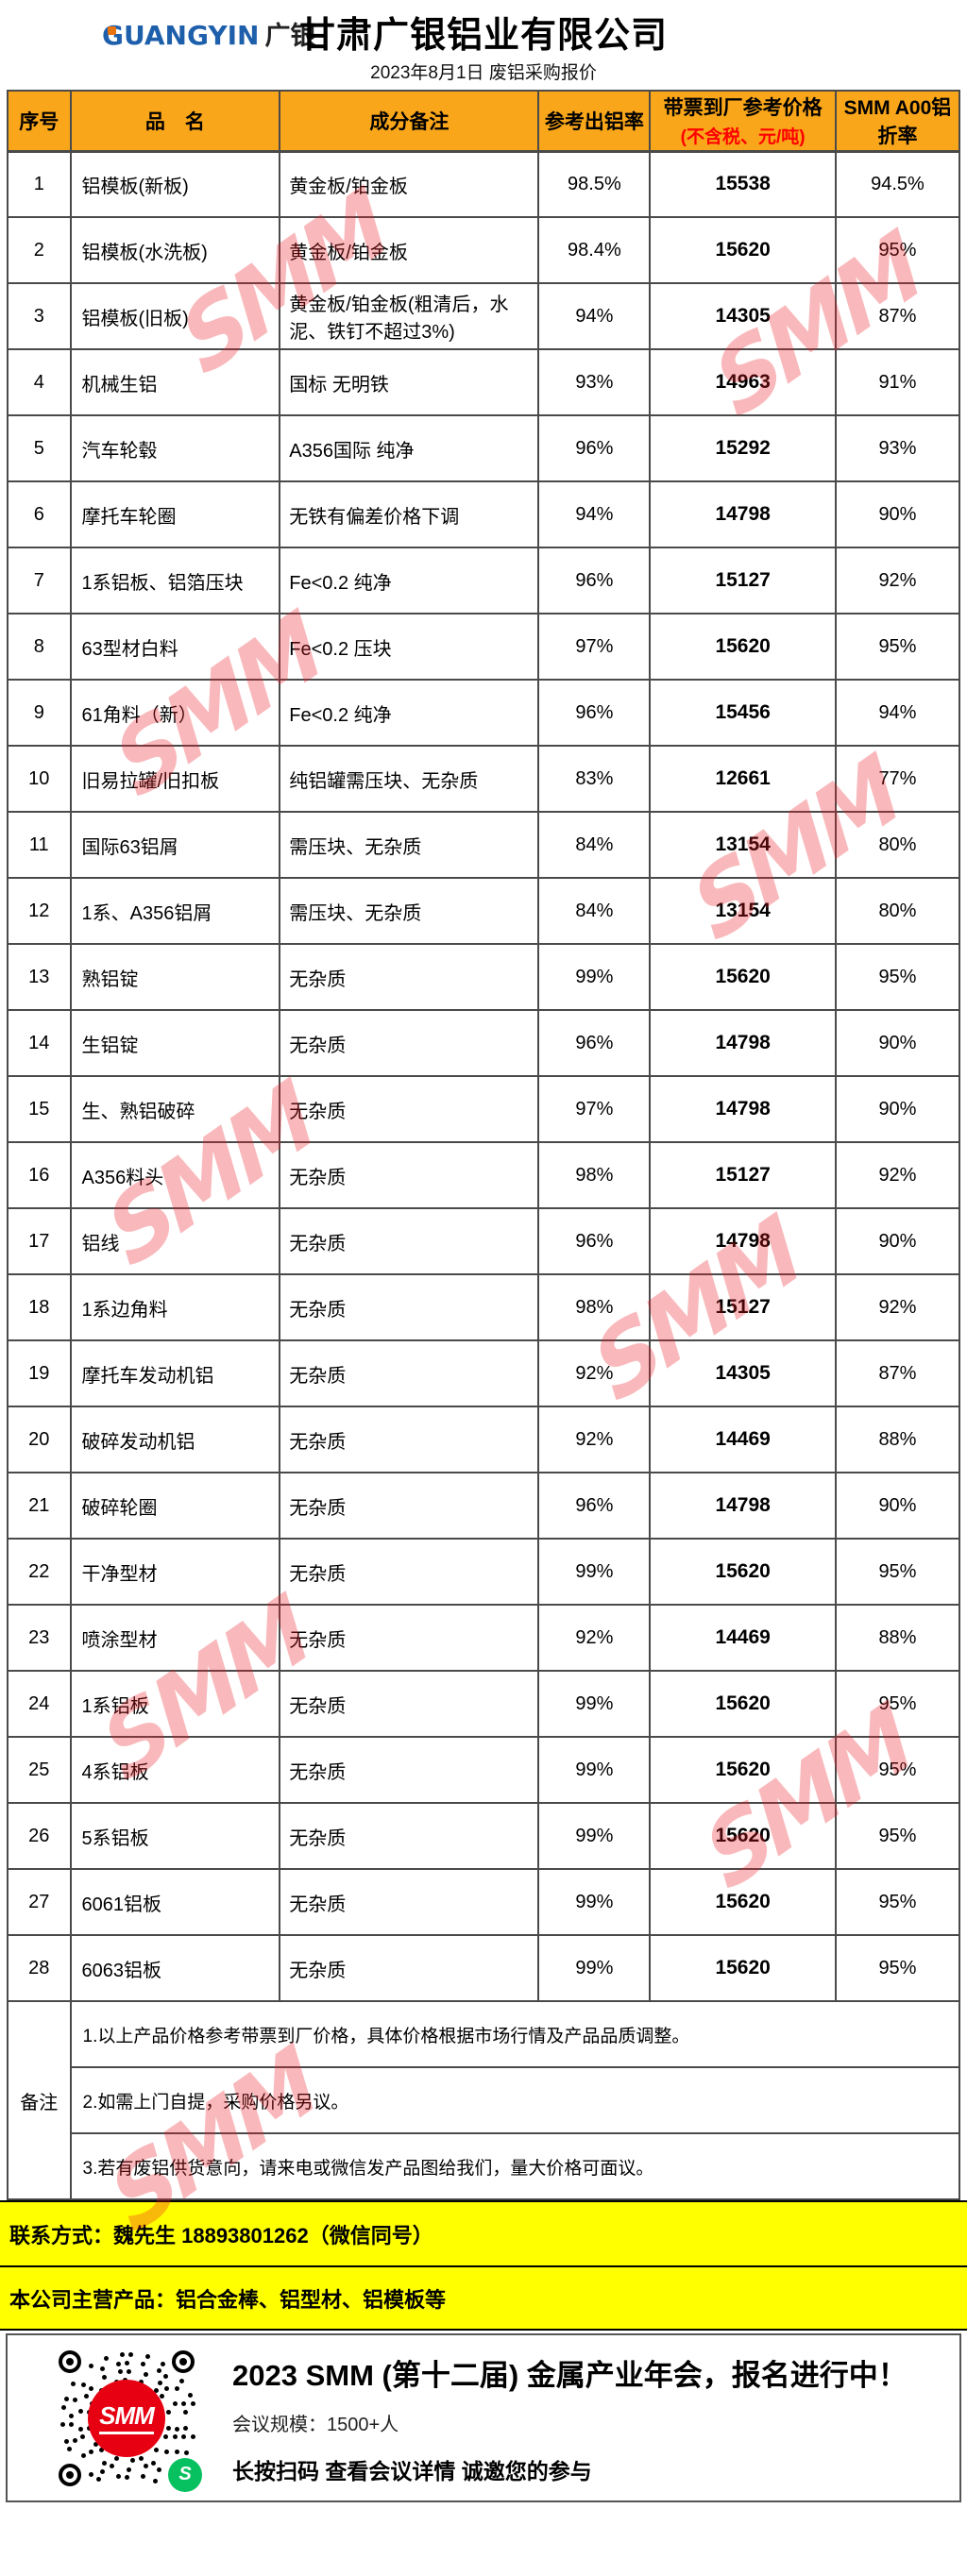 This screenshot has width=967, height=2576. I want to click on cell-product-name: 4系铝板, so click(175, 1770).